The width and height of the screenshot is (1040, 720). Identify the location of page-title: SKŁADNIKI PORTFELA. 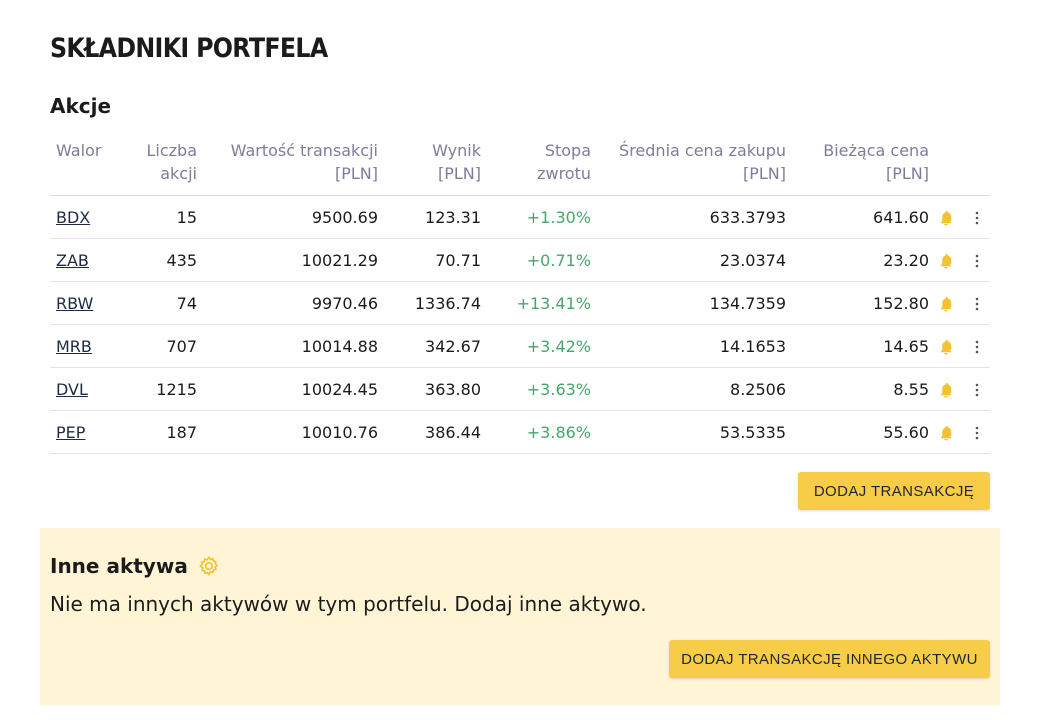
(189, 48).